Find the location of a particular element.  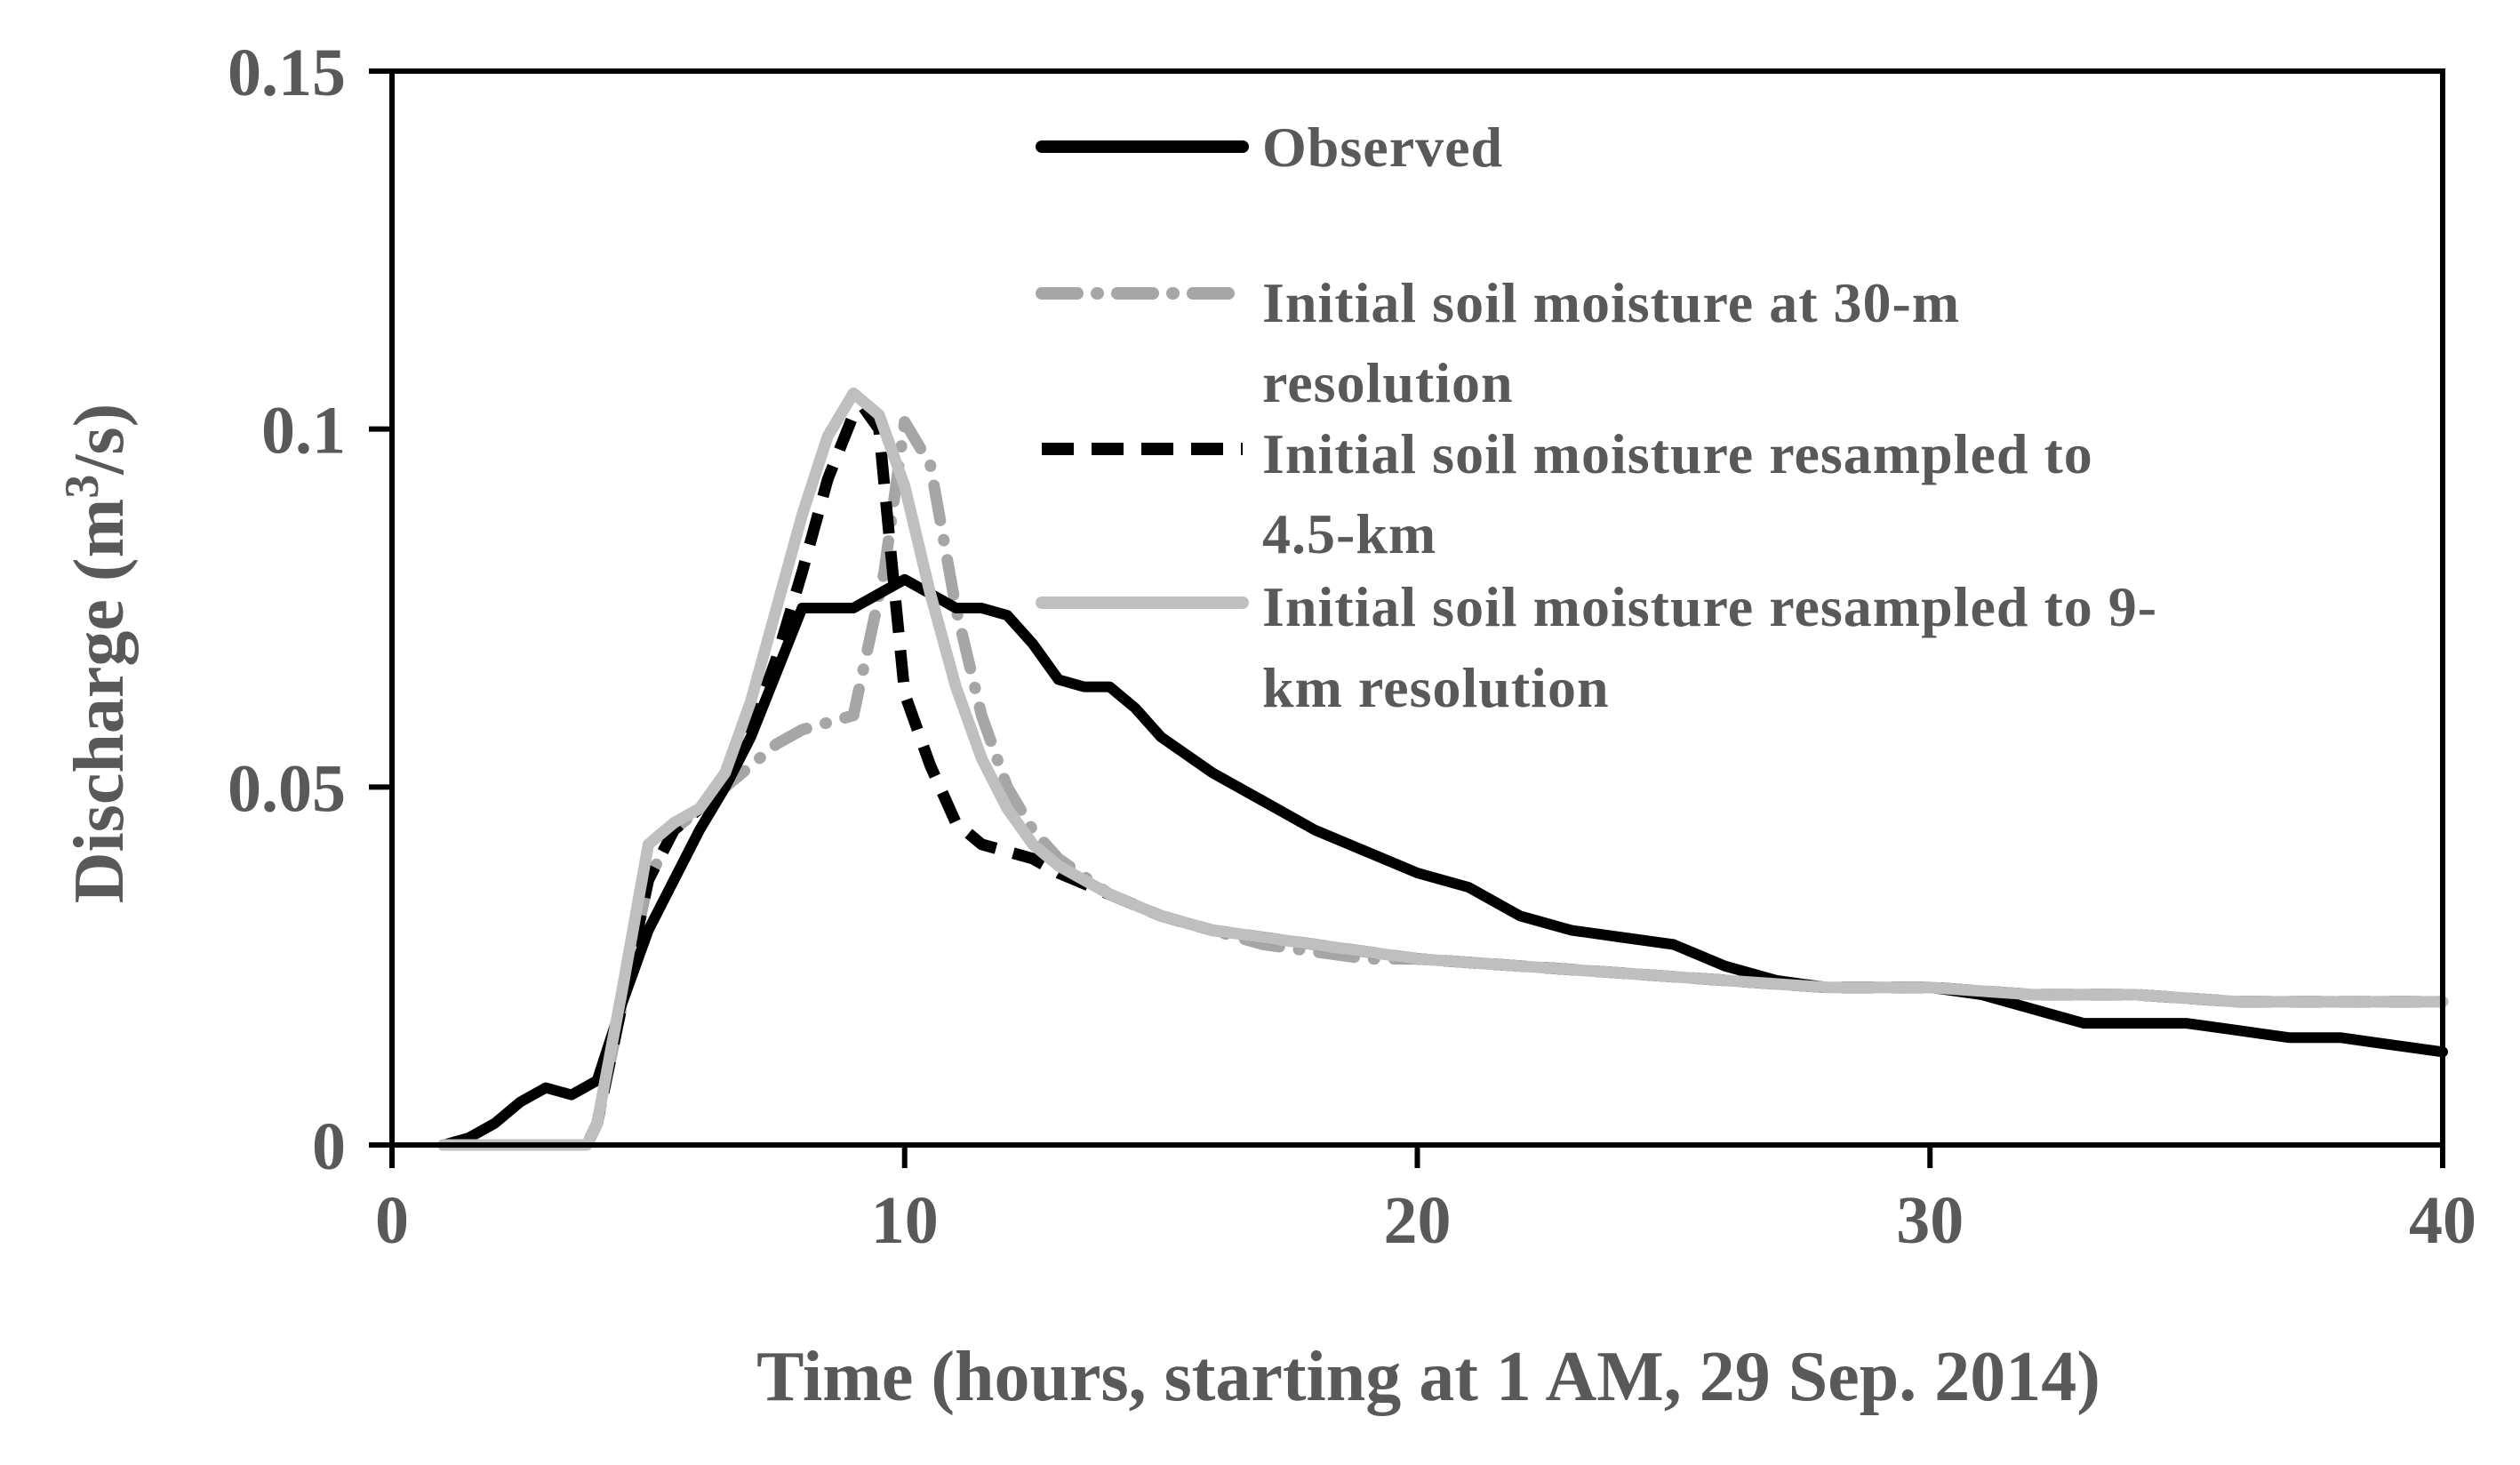

x-tick-label: 10 is located at coordinates (905, 1220).